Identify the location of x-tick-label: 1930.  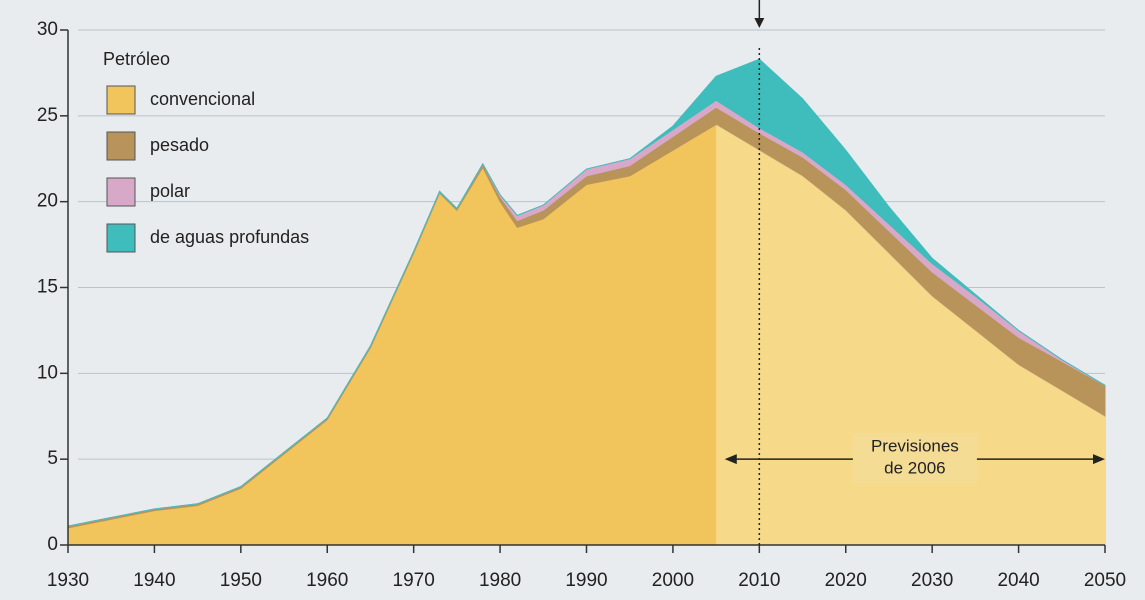
(68, 580).